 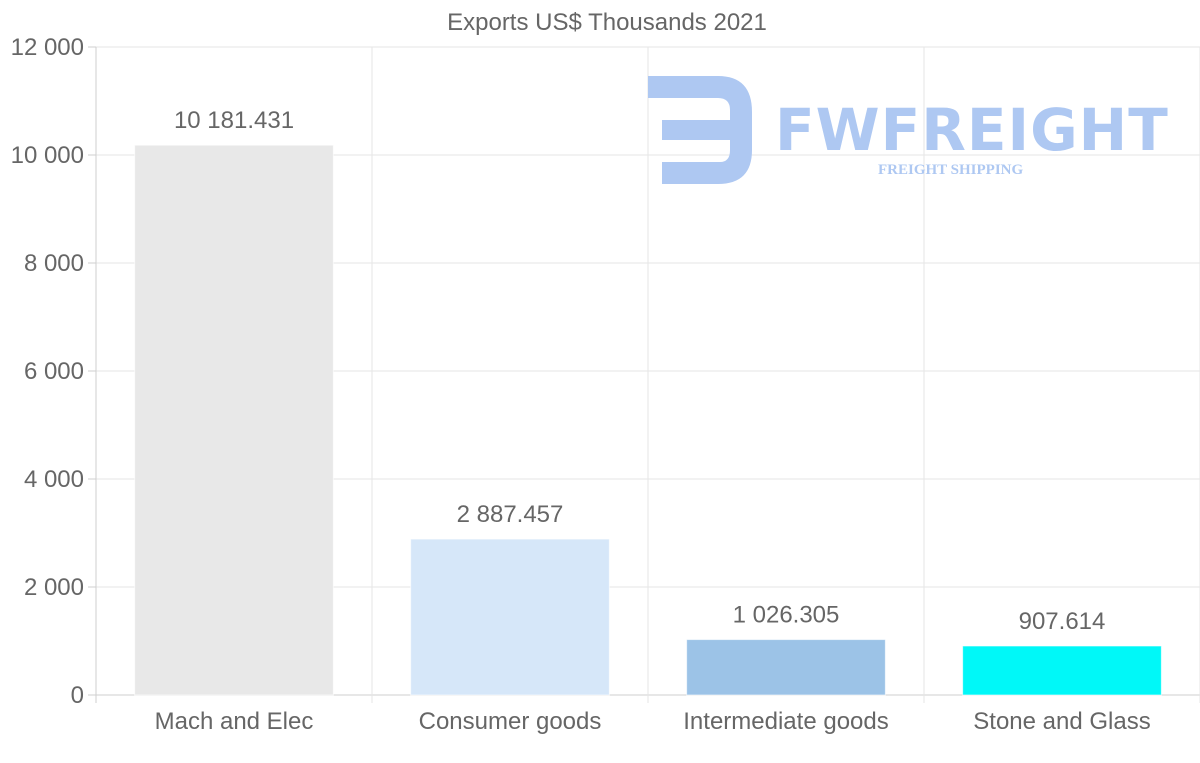 I want to click on y-tick-label: 12 000, so click(x=47, y=47).